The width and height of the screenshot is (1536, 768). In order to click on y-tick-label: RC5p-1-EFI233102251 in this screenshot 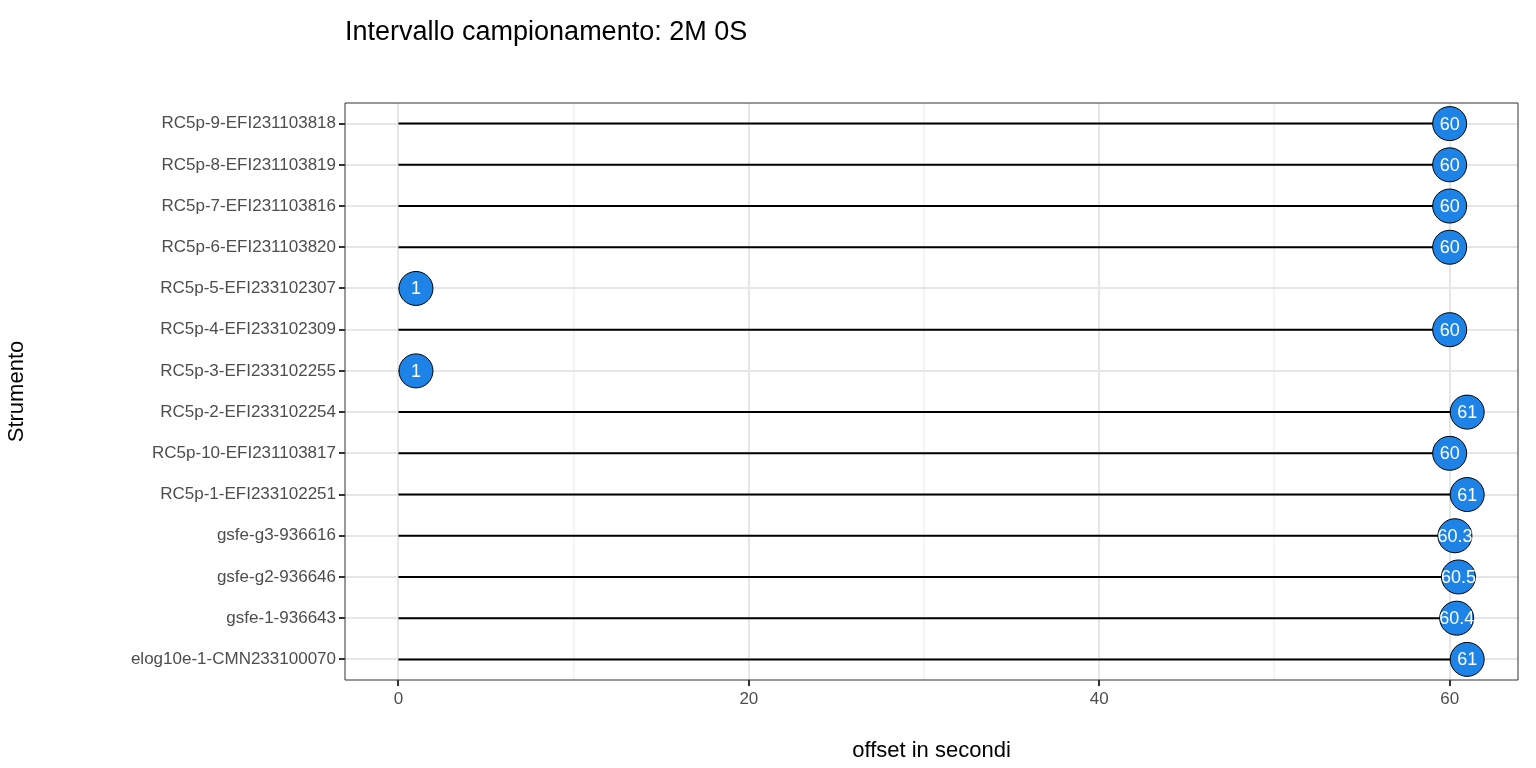, I will do `click(248, 494)`.